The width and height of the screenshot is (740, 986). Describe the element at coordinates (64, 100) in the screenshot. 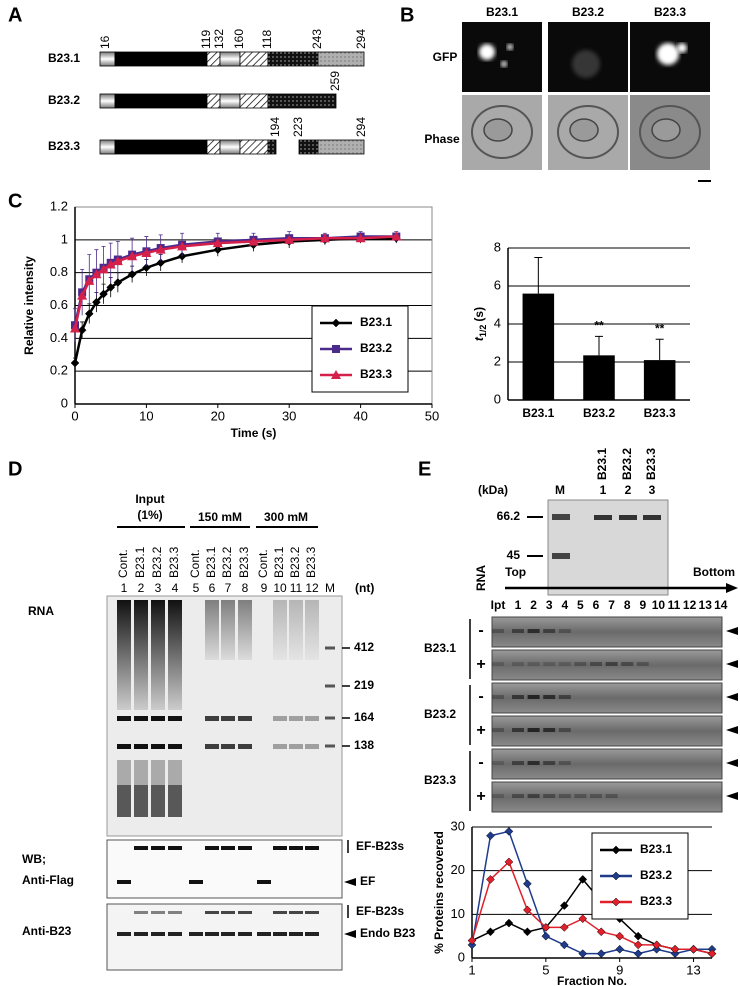

I see `construct-name: B23.2` at that location.